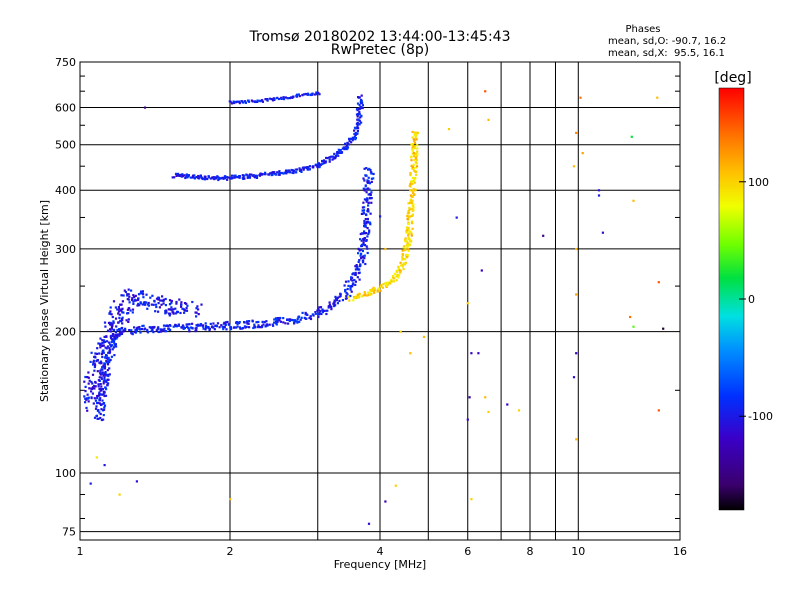  I want to click on x-tick-label: 6, so click(467, 551).